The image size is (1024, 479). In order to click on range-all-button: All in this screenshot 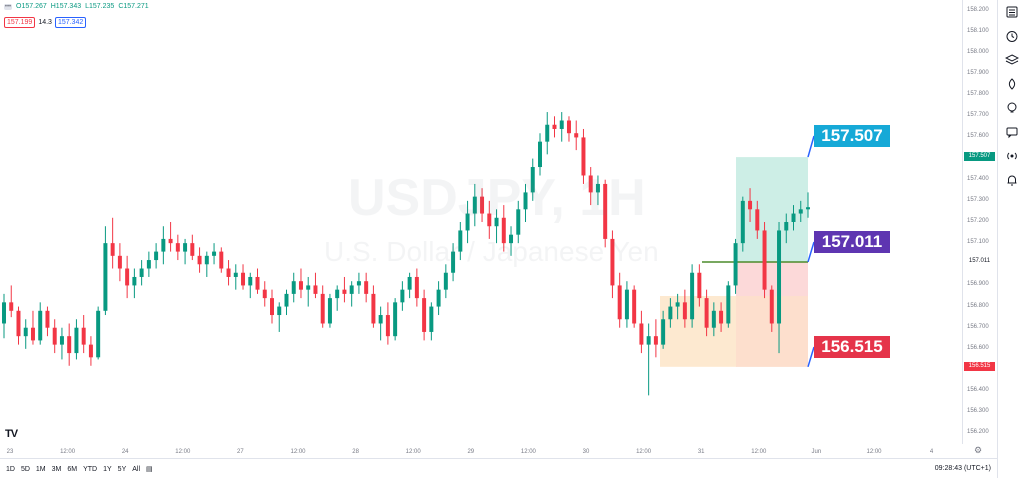, I will do `click(136, 469)`.